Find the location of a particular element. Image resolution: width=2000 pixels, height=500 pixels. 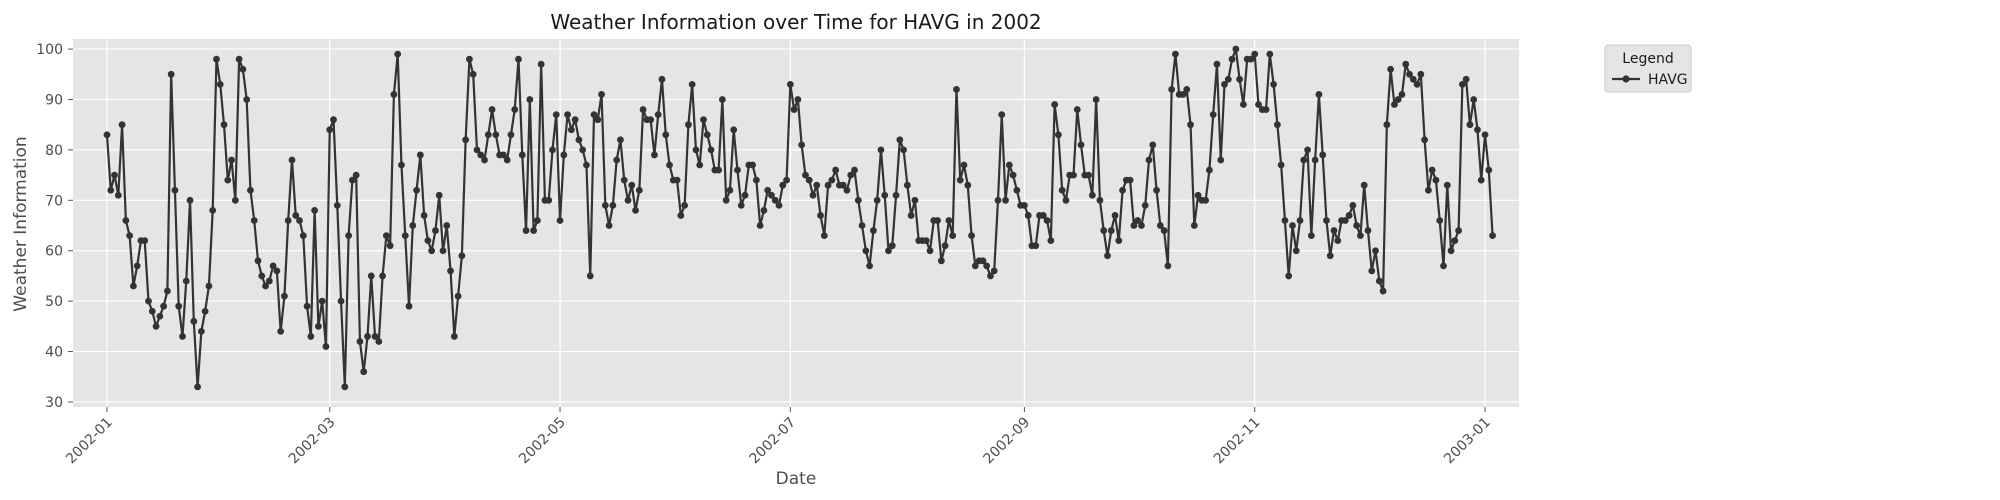

legend-marker is located at coordinates (1626, 79).